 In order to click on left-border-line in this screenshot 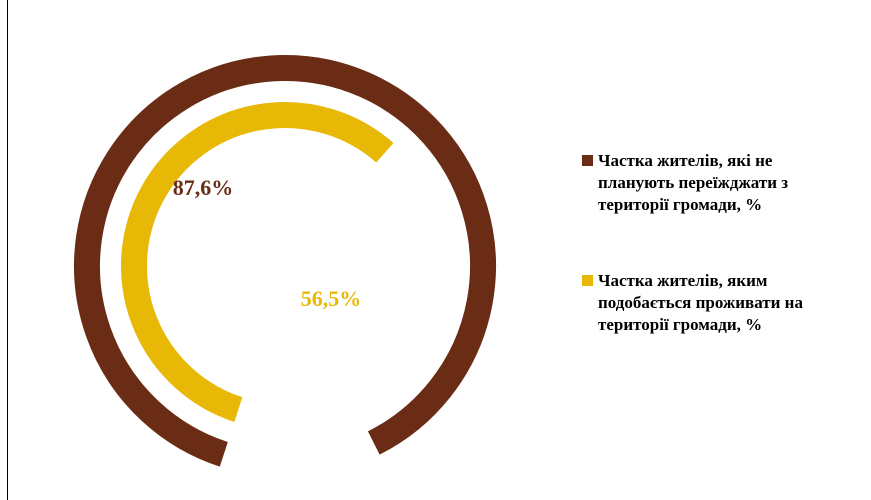, I will do `click(7, 250)`.